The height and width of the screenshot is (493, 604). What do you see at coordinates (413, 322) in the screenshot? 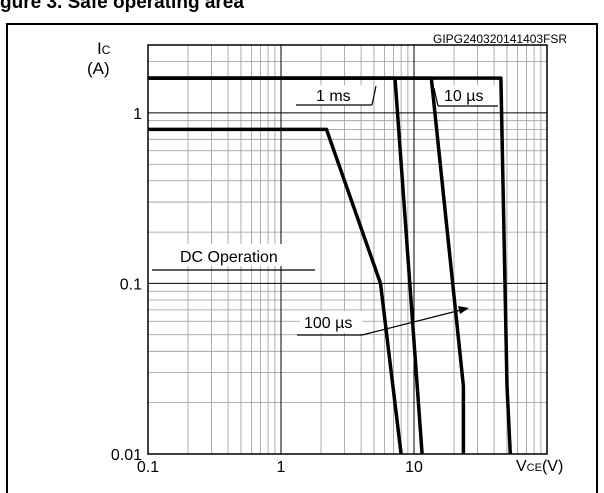
I see `leader-100us-arrow` at bounding box center [413, 322].